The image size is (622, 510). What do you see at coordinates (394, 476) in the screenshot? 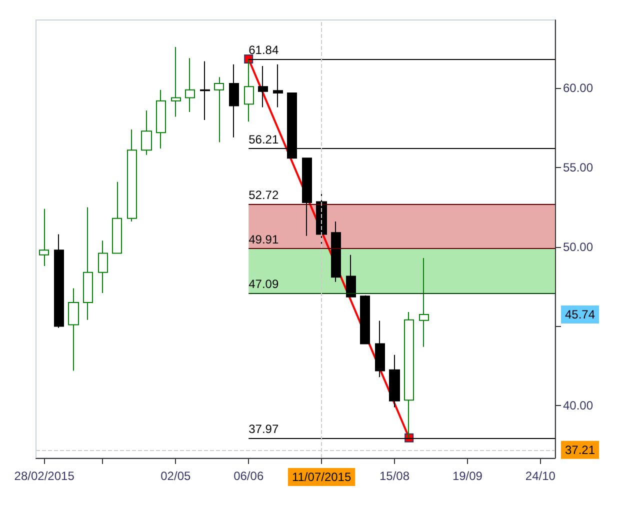
I see `x-tick-label: 15/08` at bounding box center [394, 476].